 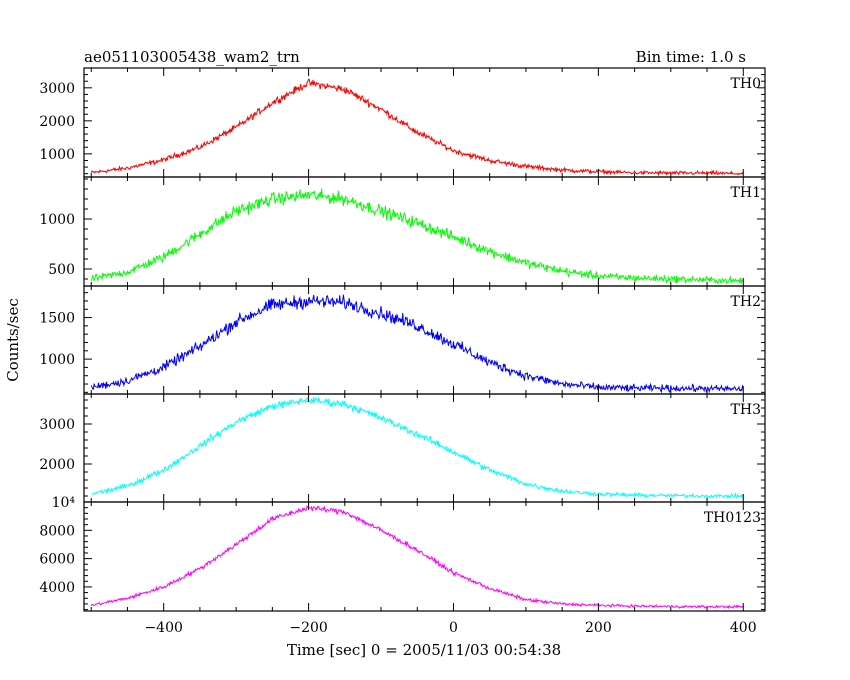 What do you see at coordinates (57, 588) in the screenshot?
I see `y-tick-label: 4000` at bounding box center [57, 588].